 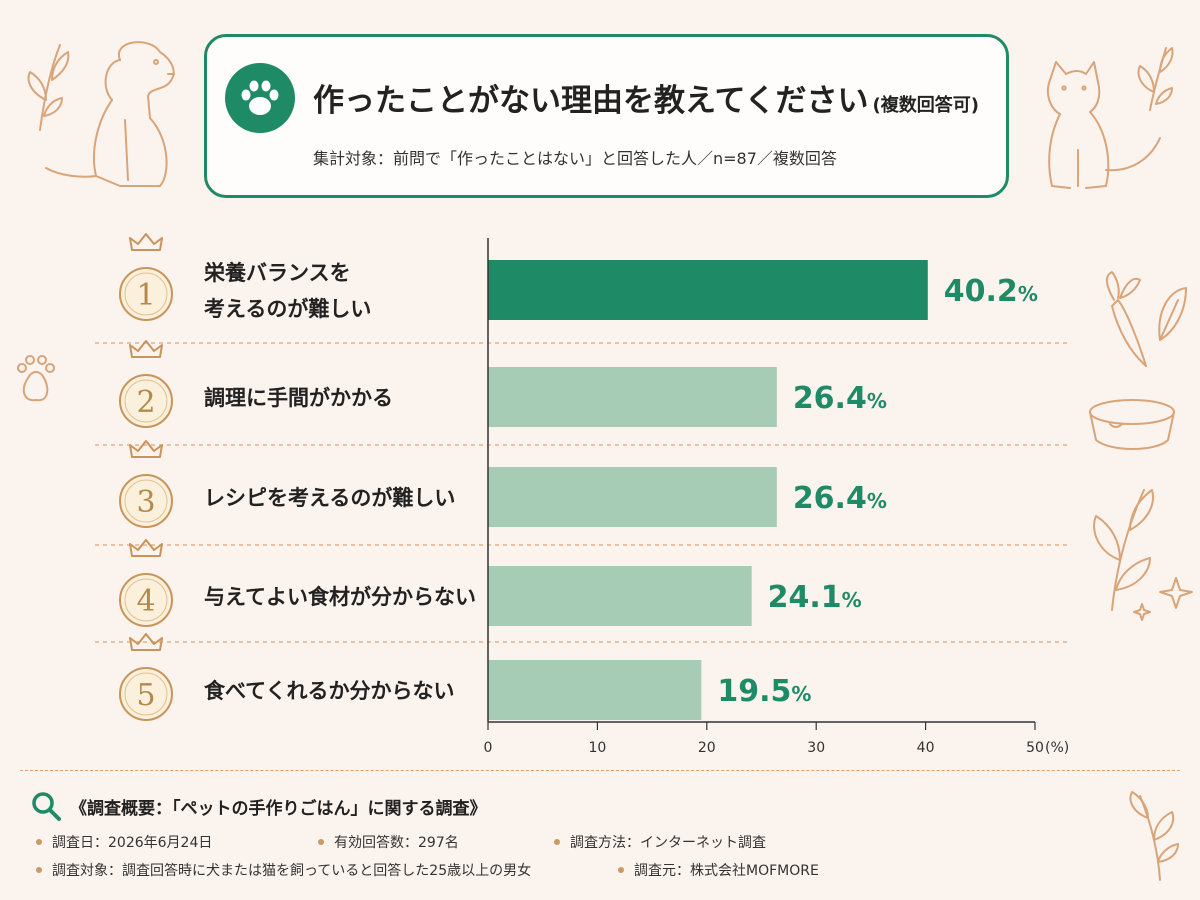 What do you see at coordinates (668, 843) in the screenshot?
I see `survey-method-text: 調査方法：インターネット調査` at bounding box center [668, 843].